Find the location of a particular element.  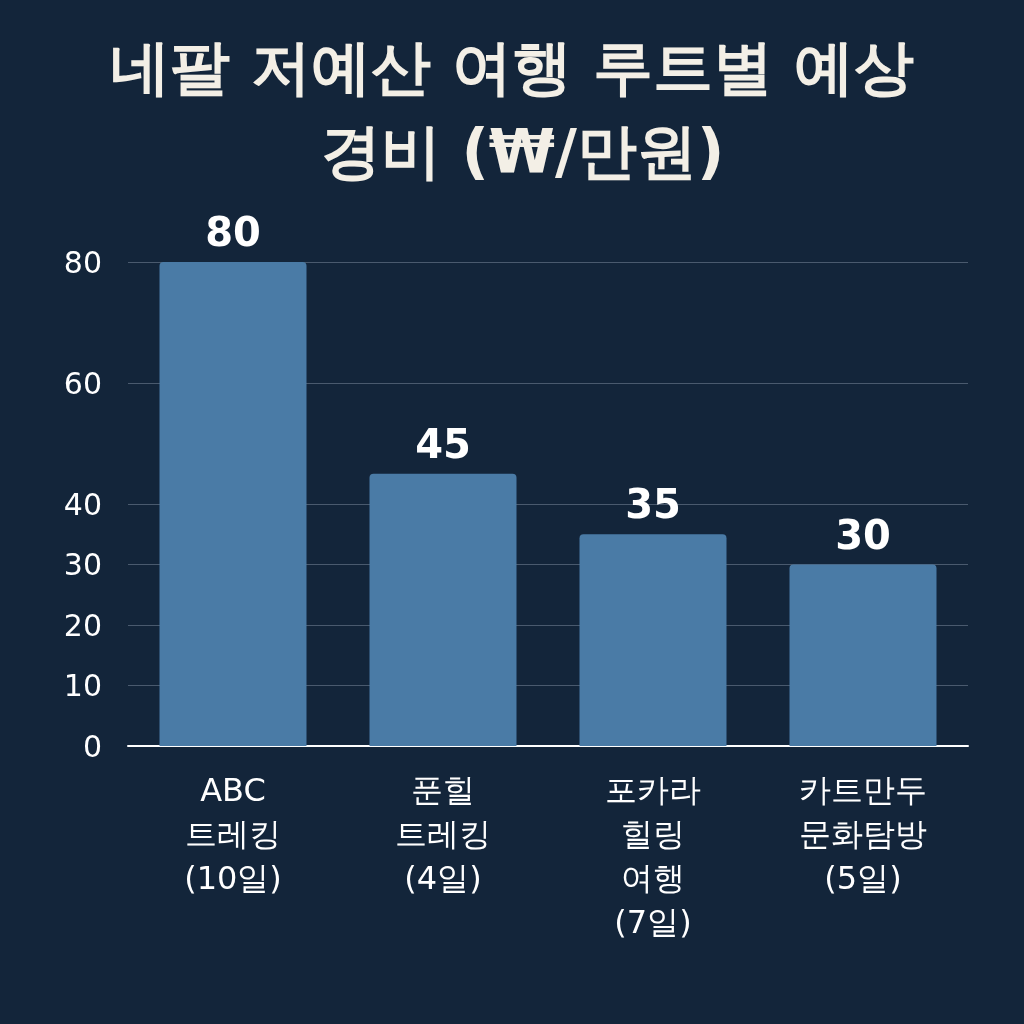

y-tick-label: 30 is located at coordinates (82, 564).